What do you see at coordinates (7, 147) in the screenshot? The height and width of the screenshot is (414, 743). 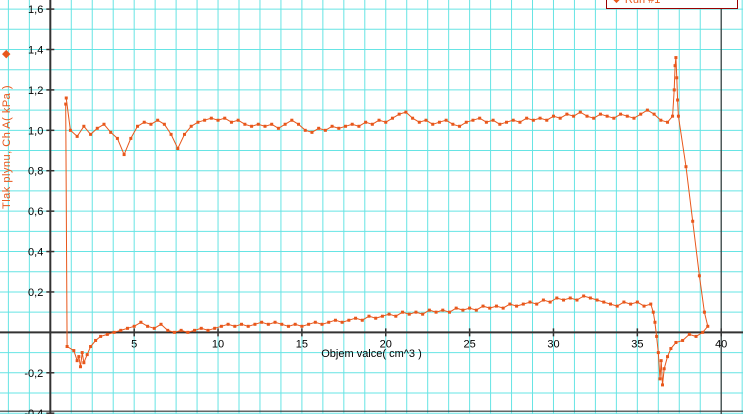 I see `y-axis-title: Tlak plynu, Ch A( kPa )` at bounding box center [7, 147].